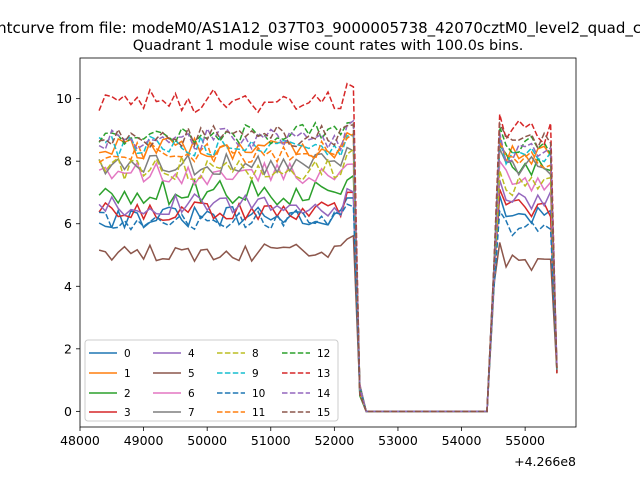 This screenshot has height=480, width=640. What do you see at coordinates (68, 348) in the screenshot?
I see `y-tick-label: 2` at bounding box center [68, 348].